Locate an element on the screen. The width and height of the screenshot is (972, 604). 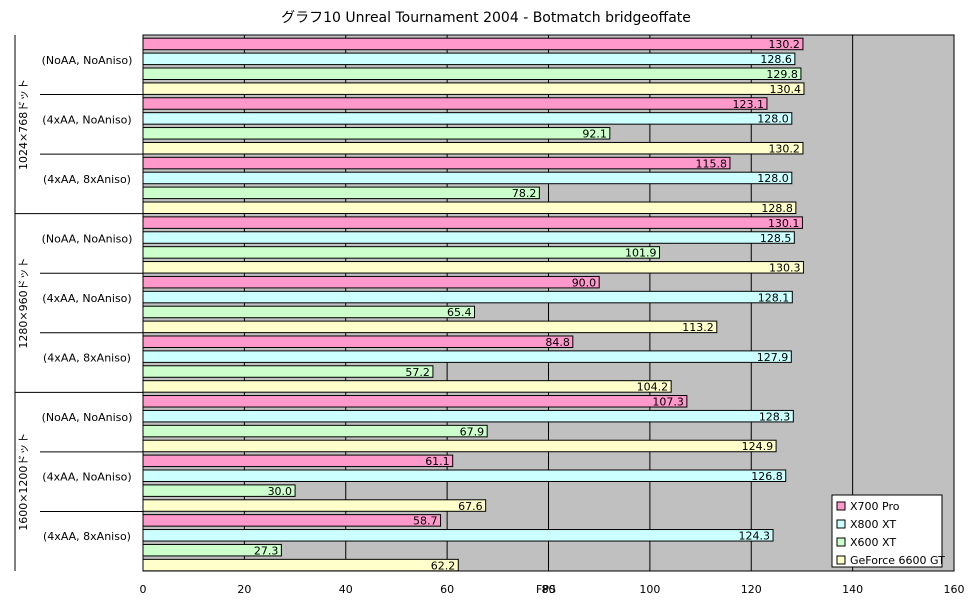
data-label: 123.1 is located at coordinates (748, 104).